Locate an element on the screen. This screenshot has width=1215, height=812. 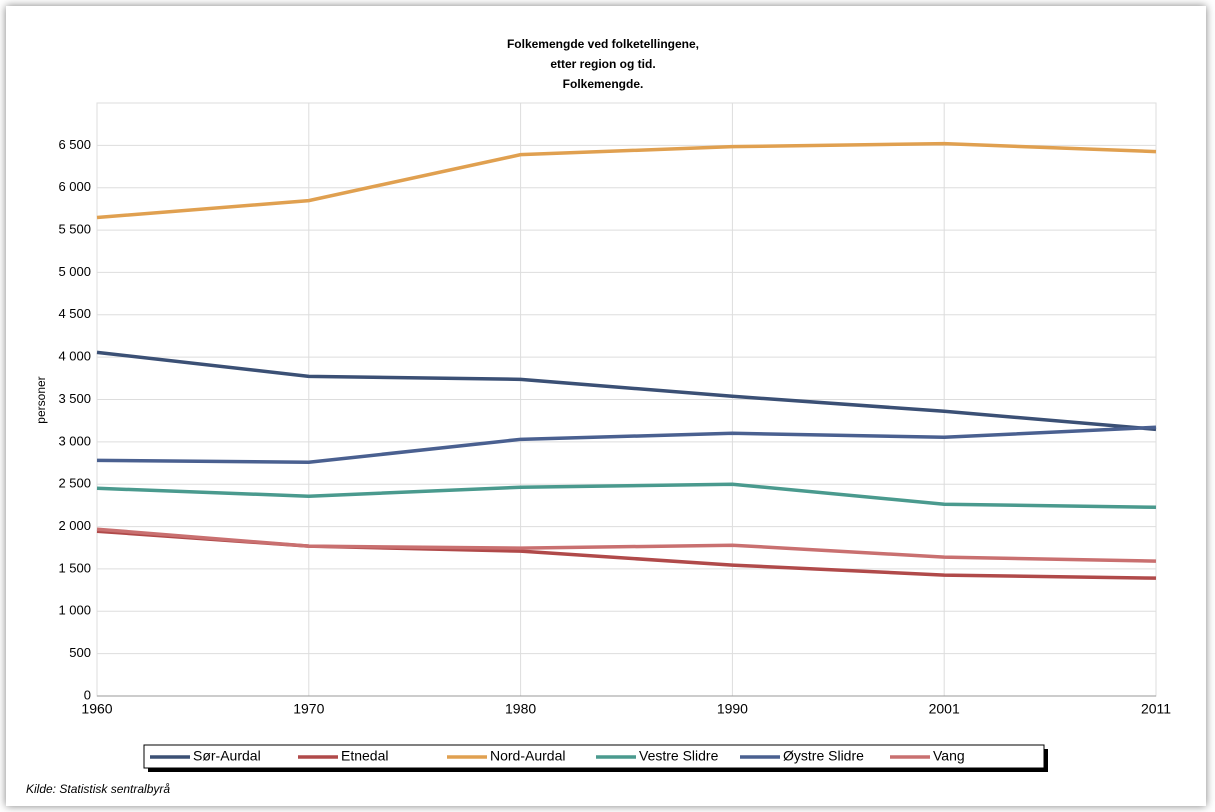
y-tick-label: 6 500 is located at coordinates (74, 144).